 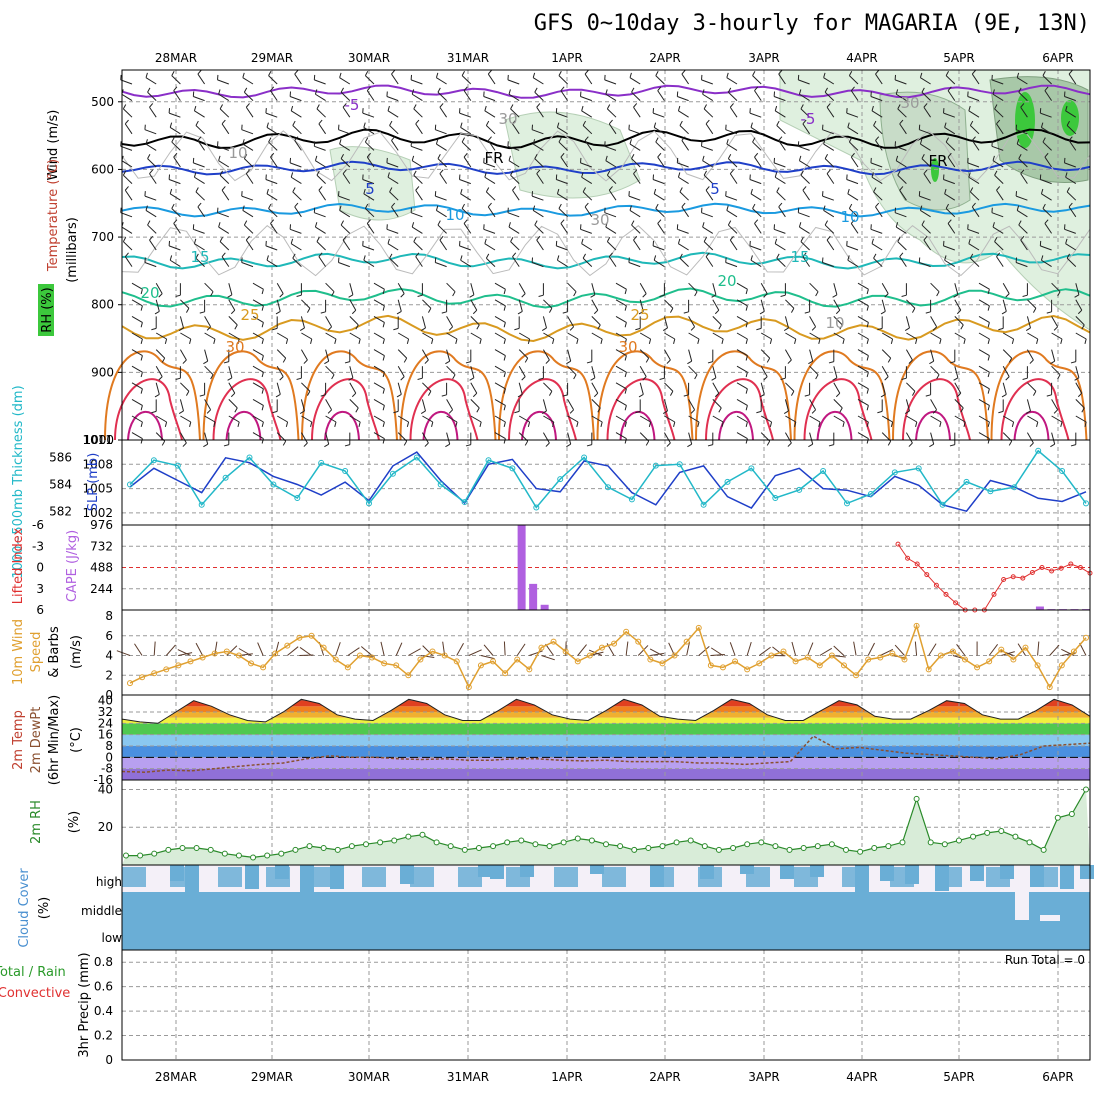 I want to click on contour-label: 30, so click(x=599, y=220).